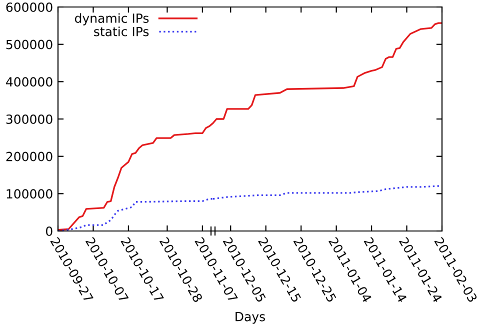 The image size is (477, 330). I want to click on legend-label: dynamic IPs, so click(111, 19).